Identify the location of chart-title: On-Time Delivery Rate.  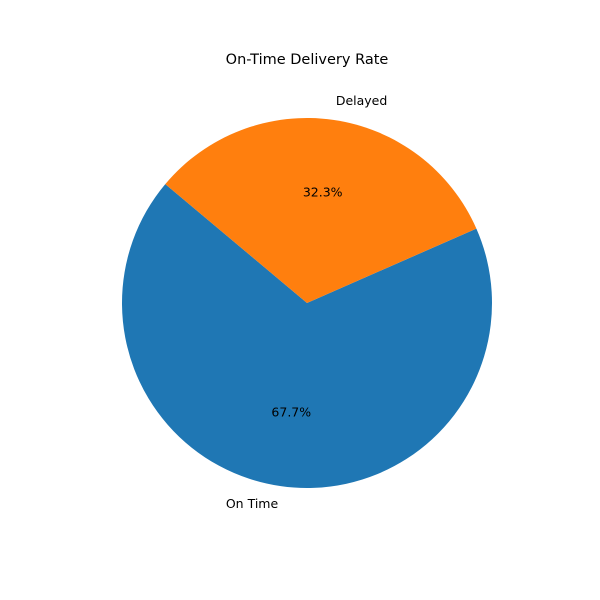
(307, 60).